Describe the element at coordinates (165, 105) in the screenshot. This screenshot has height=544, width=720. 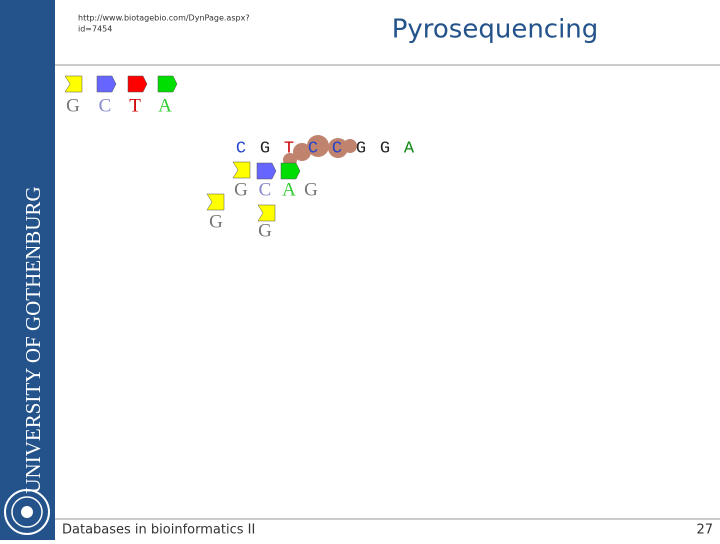
I see `legend-letter: A` at that location.